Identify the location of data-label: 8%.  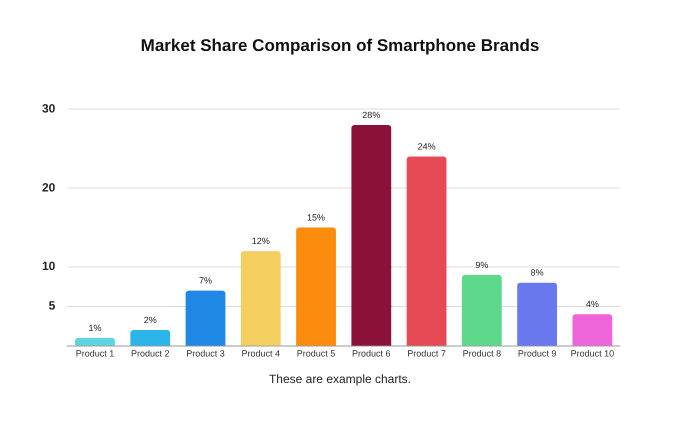
(537, 273).